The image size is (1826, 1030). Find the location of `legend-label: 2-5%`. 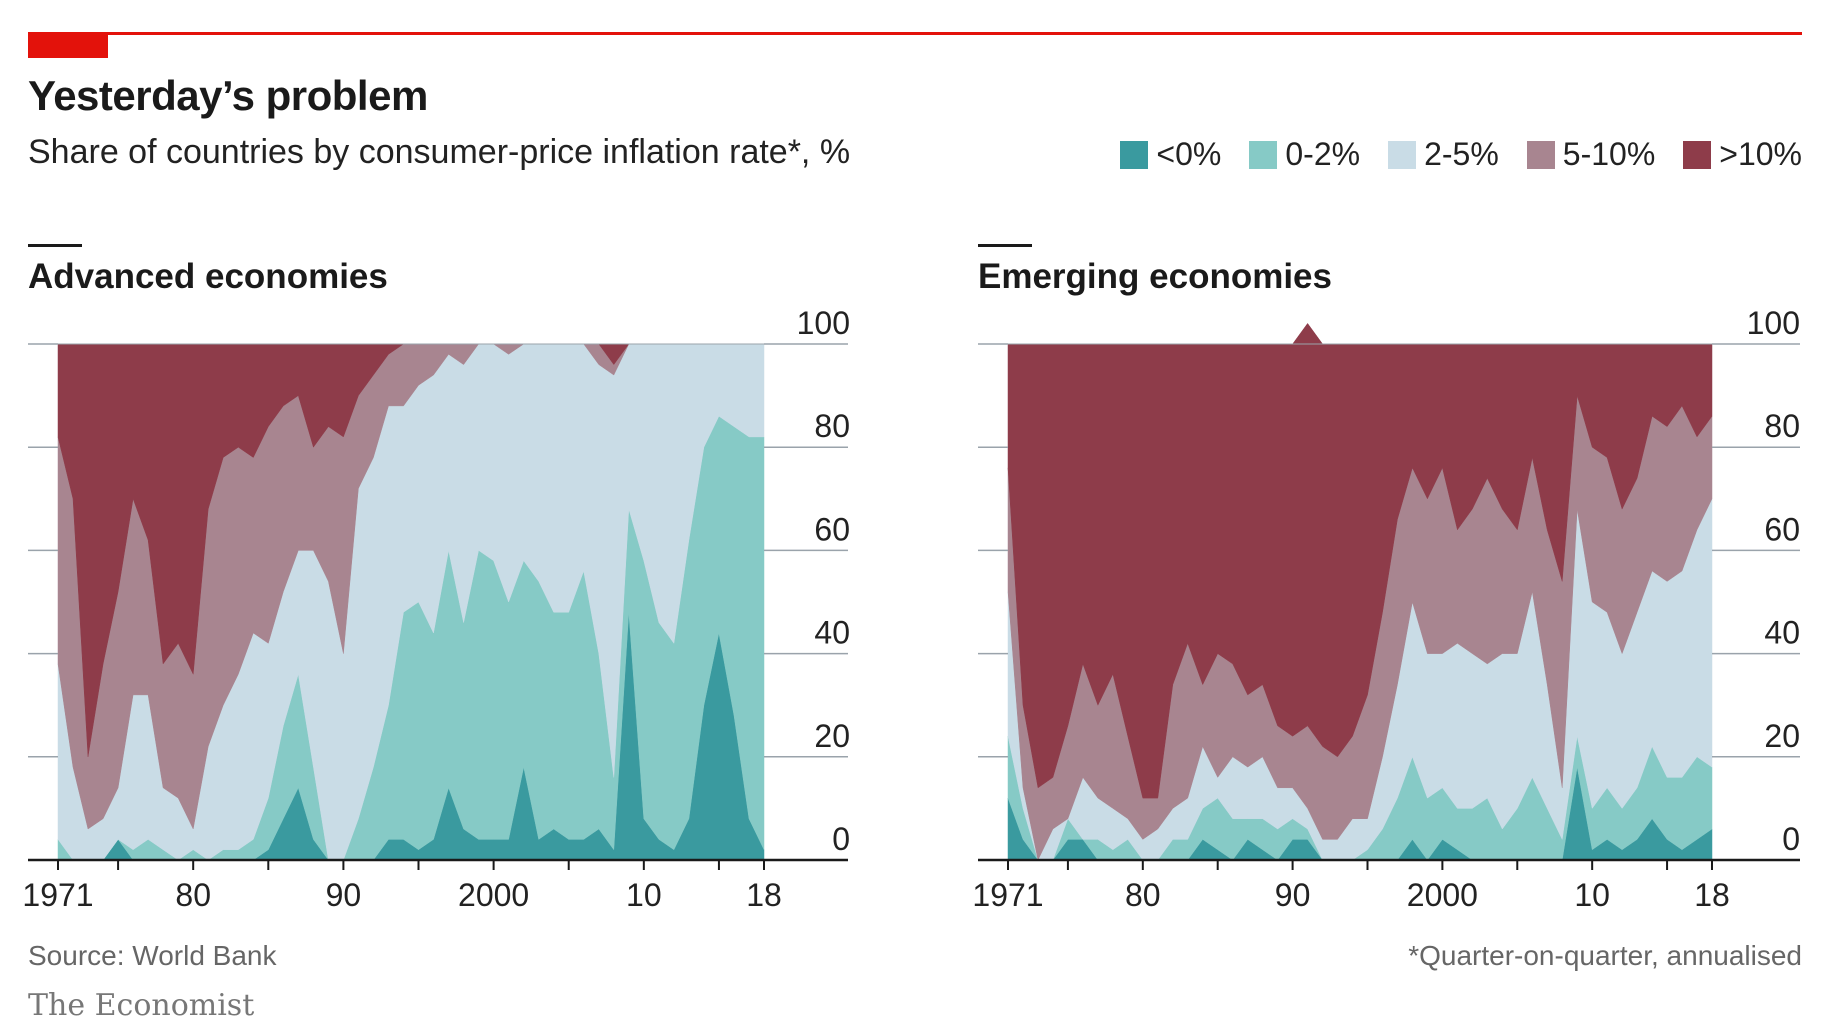

legend-label: 2-5% is located at coordinates (1461, 154).